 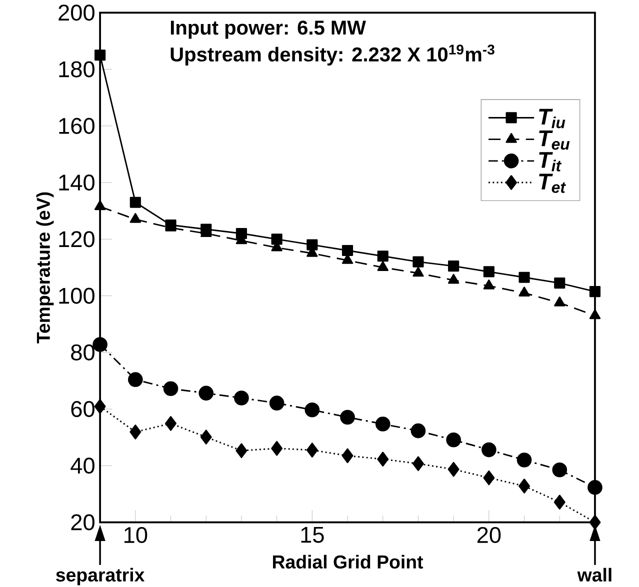 What do you see at coordinates (76, 126) in the screenshot?
I see `y-tick-label: 160` at bounding box center [76, 126].